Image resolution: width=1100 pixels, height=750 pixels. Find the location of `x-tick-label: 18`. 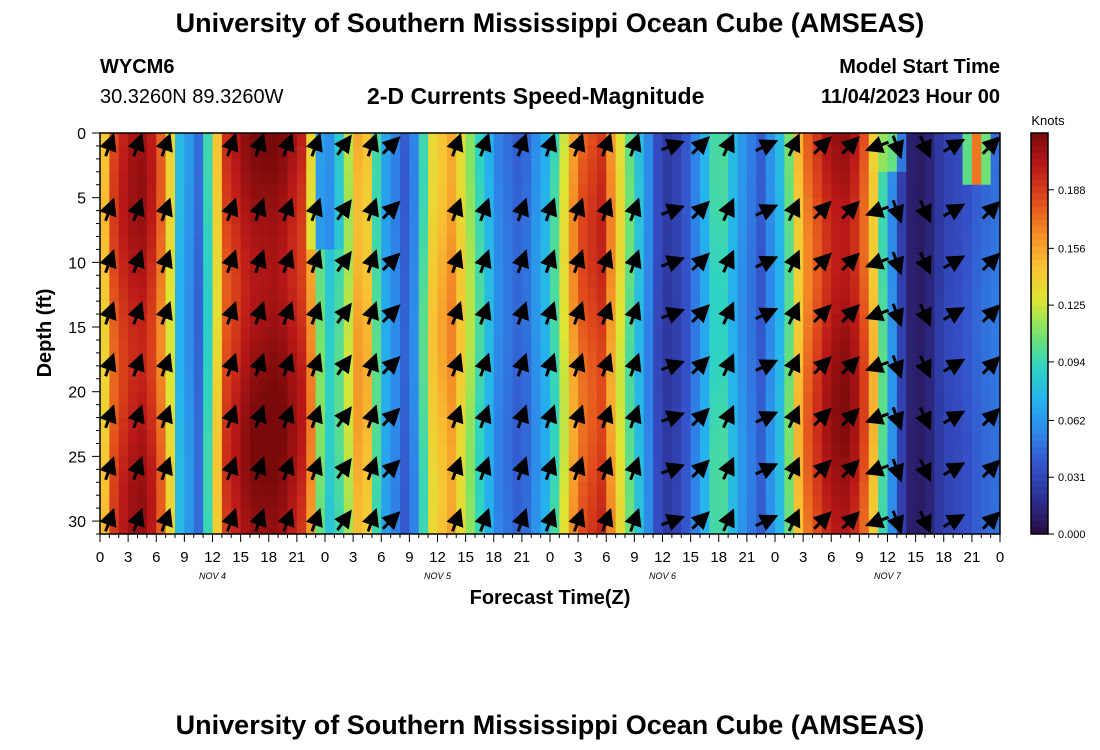

x-tick-label: 18 is located at coordinates (493, 557).